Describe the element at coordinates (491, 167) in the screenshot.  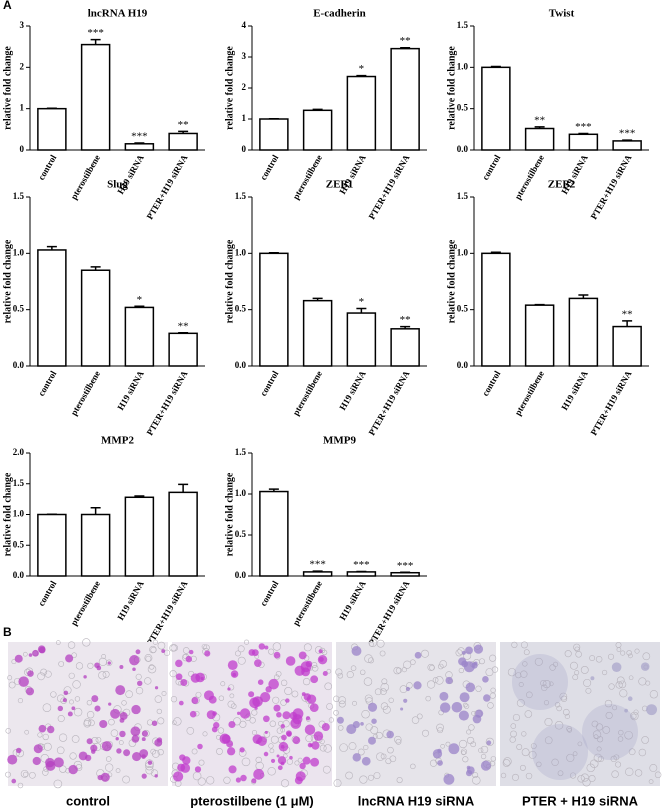
I see `x-tick-label: control` at that location.